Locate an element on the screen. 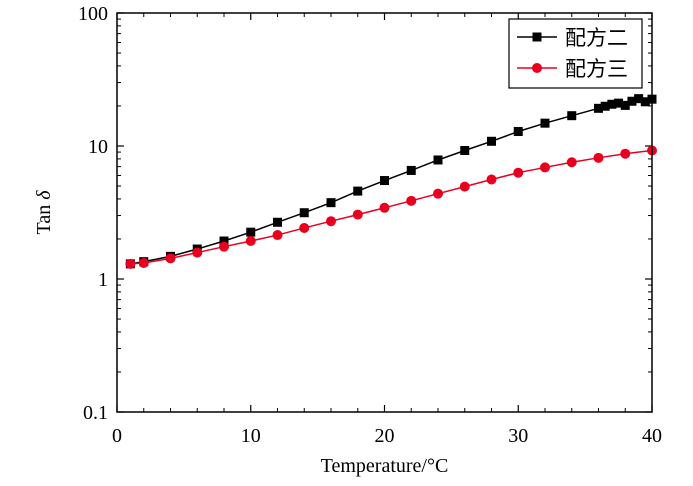 This screenshot has height=486, width=693. legend-item: 配方三 is located at coordinates (572, 69).